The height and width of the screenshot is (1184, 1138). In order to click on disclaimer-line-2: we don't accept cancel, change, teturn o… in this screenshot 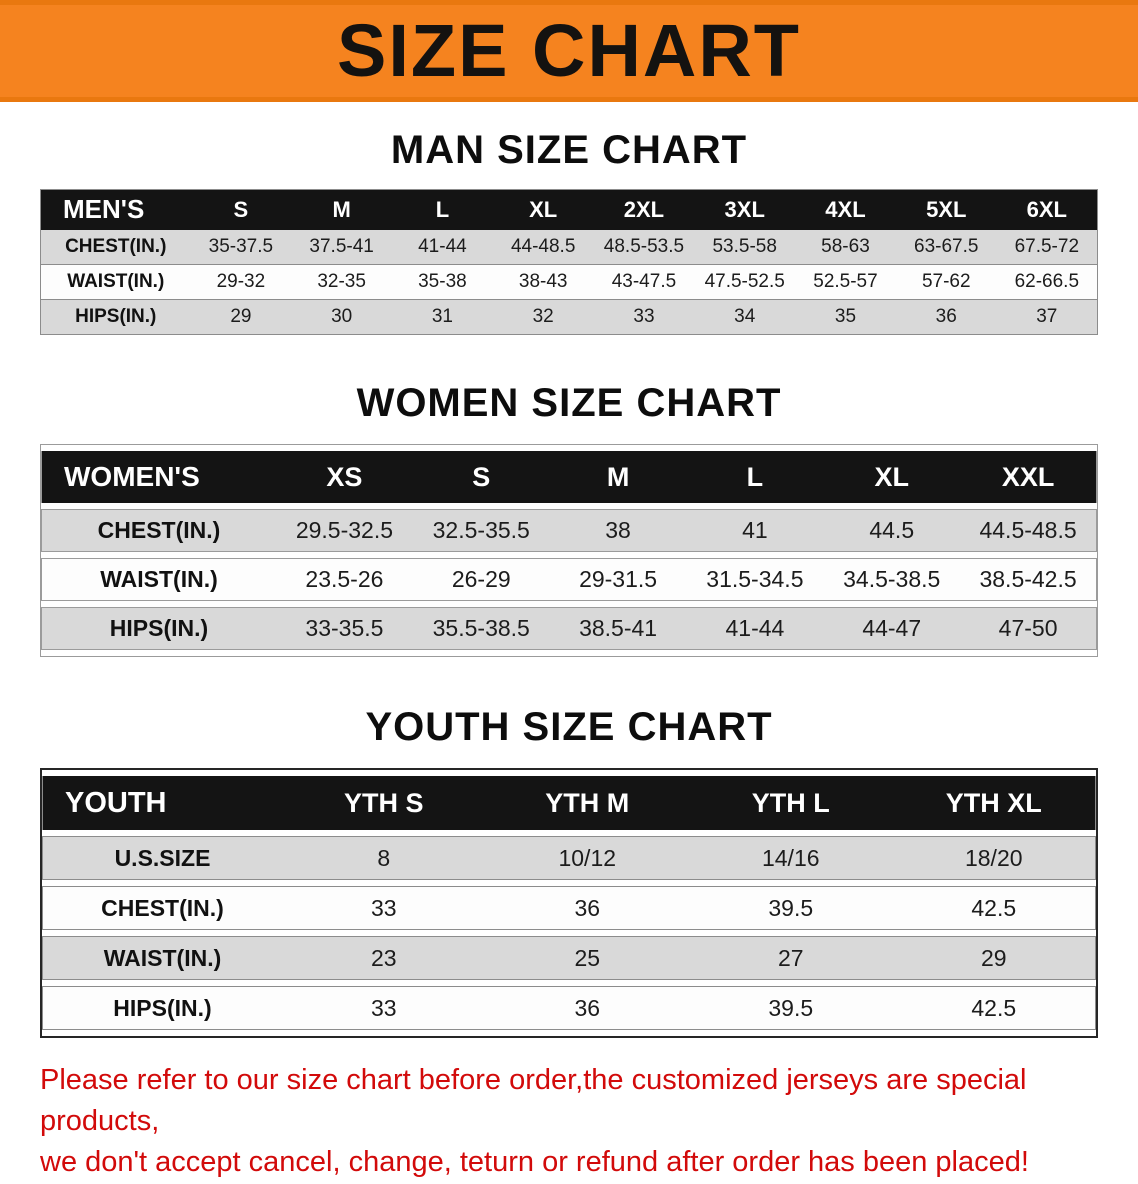, I will do `click(534, 1162)`.